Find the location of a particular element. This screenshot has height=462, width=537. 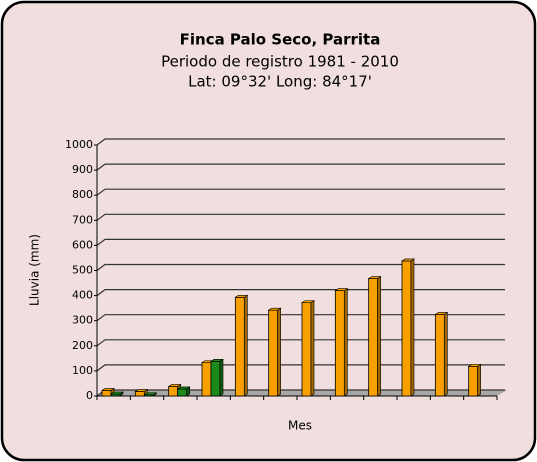

y-tick-label: 300 is located at coordinates (82, 320).